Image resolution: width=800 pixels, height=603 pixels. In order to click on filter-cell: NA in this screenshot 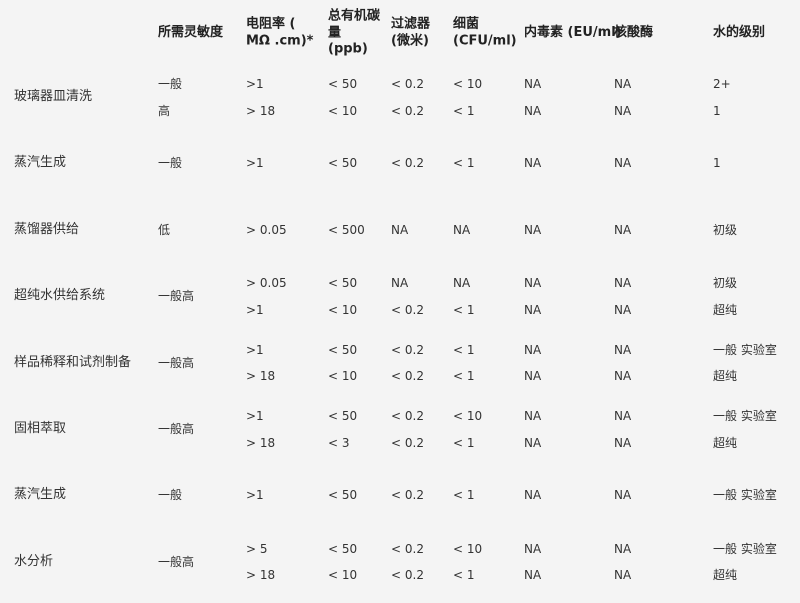, I will do `click(400, 283)`.